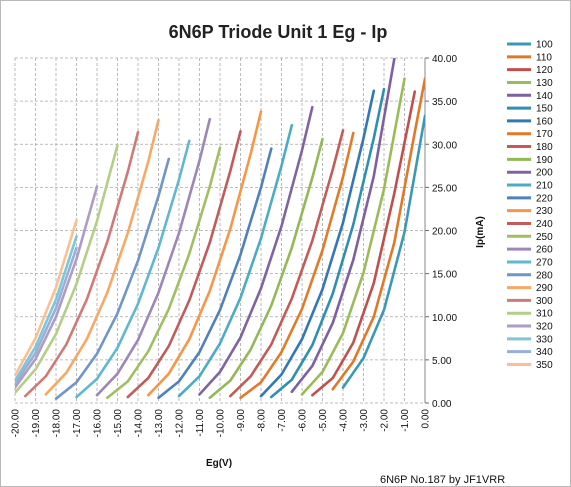 This screenshot has width=571, height=487. I want to click on y-tick-label: 10.00, so click(444, 318).